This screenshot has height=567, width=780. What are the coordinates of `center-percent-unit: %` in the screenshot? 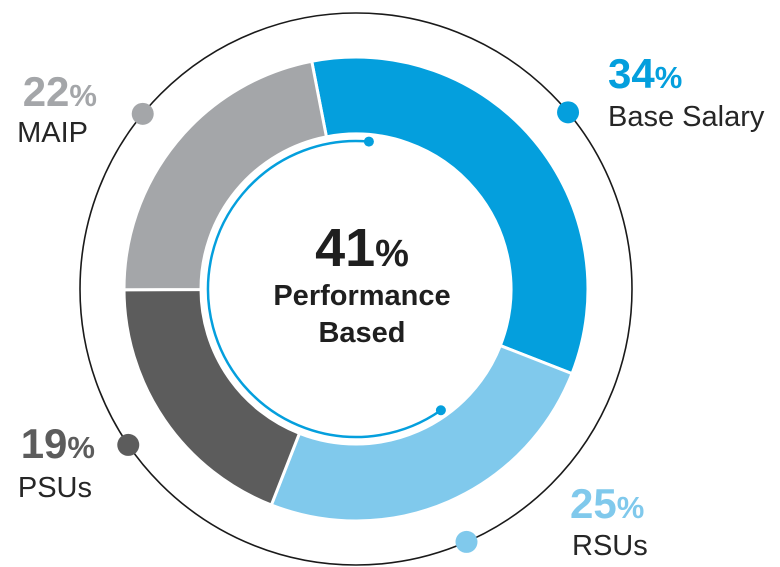 It's located at (392, 254).